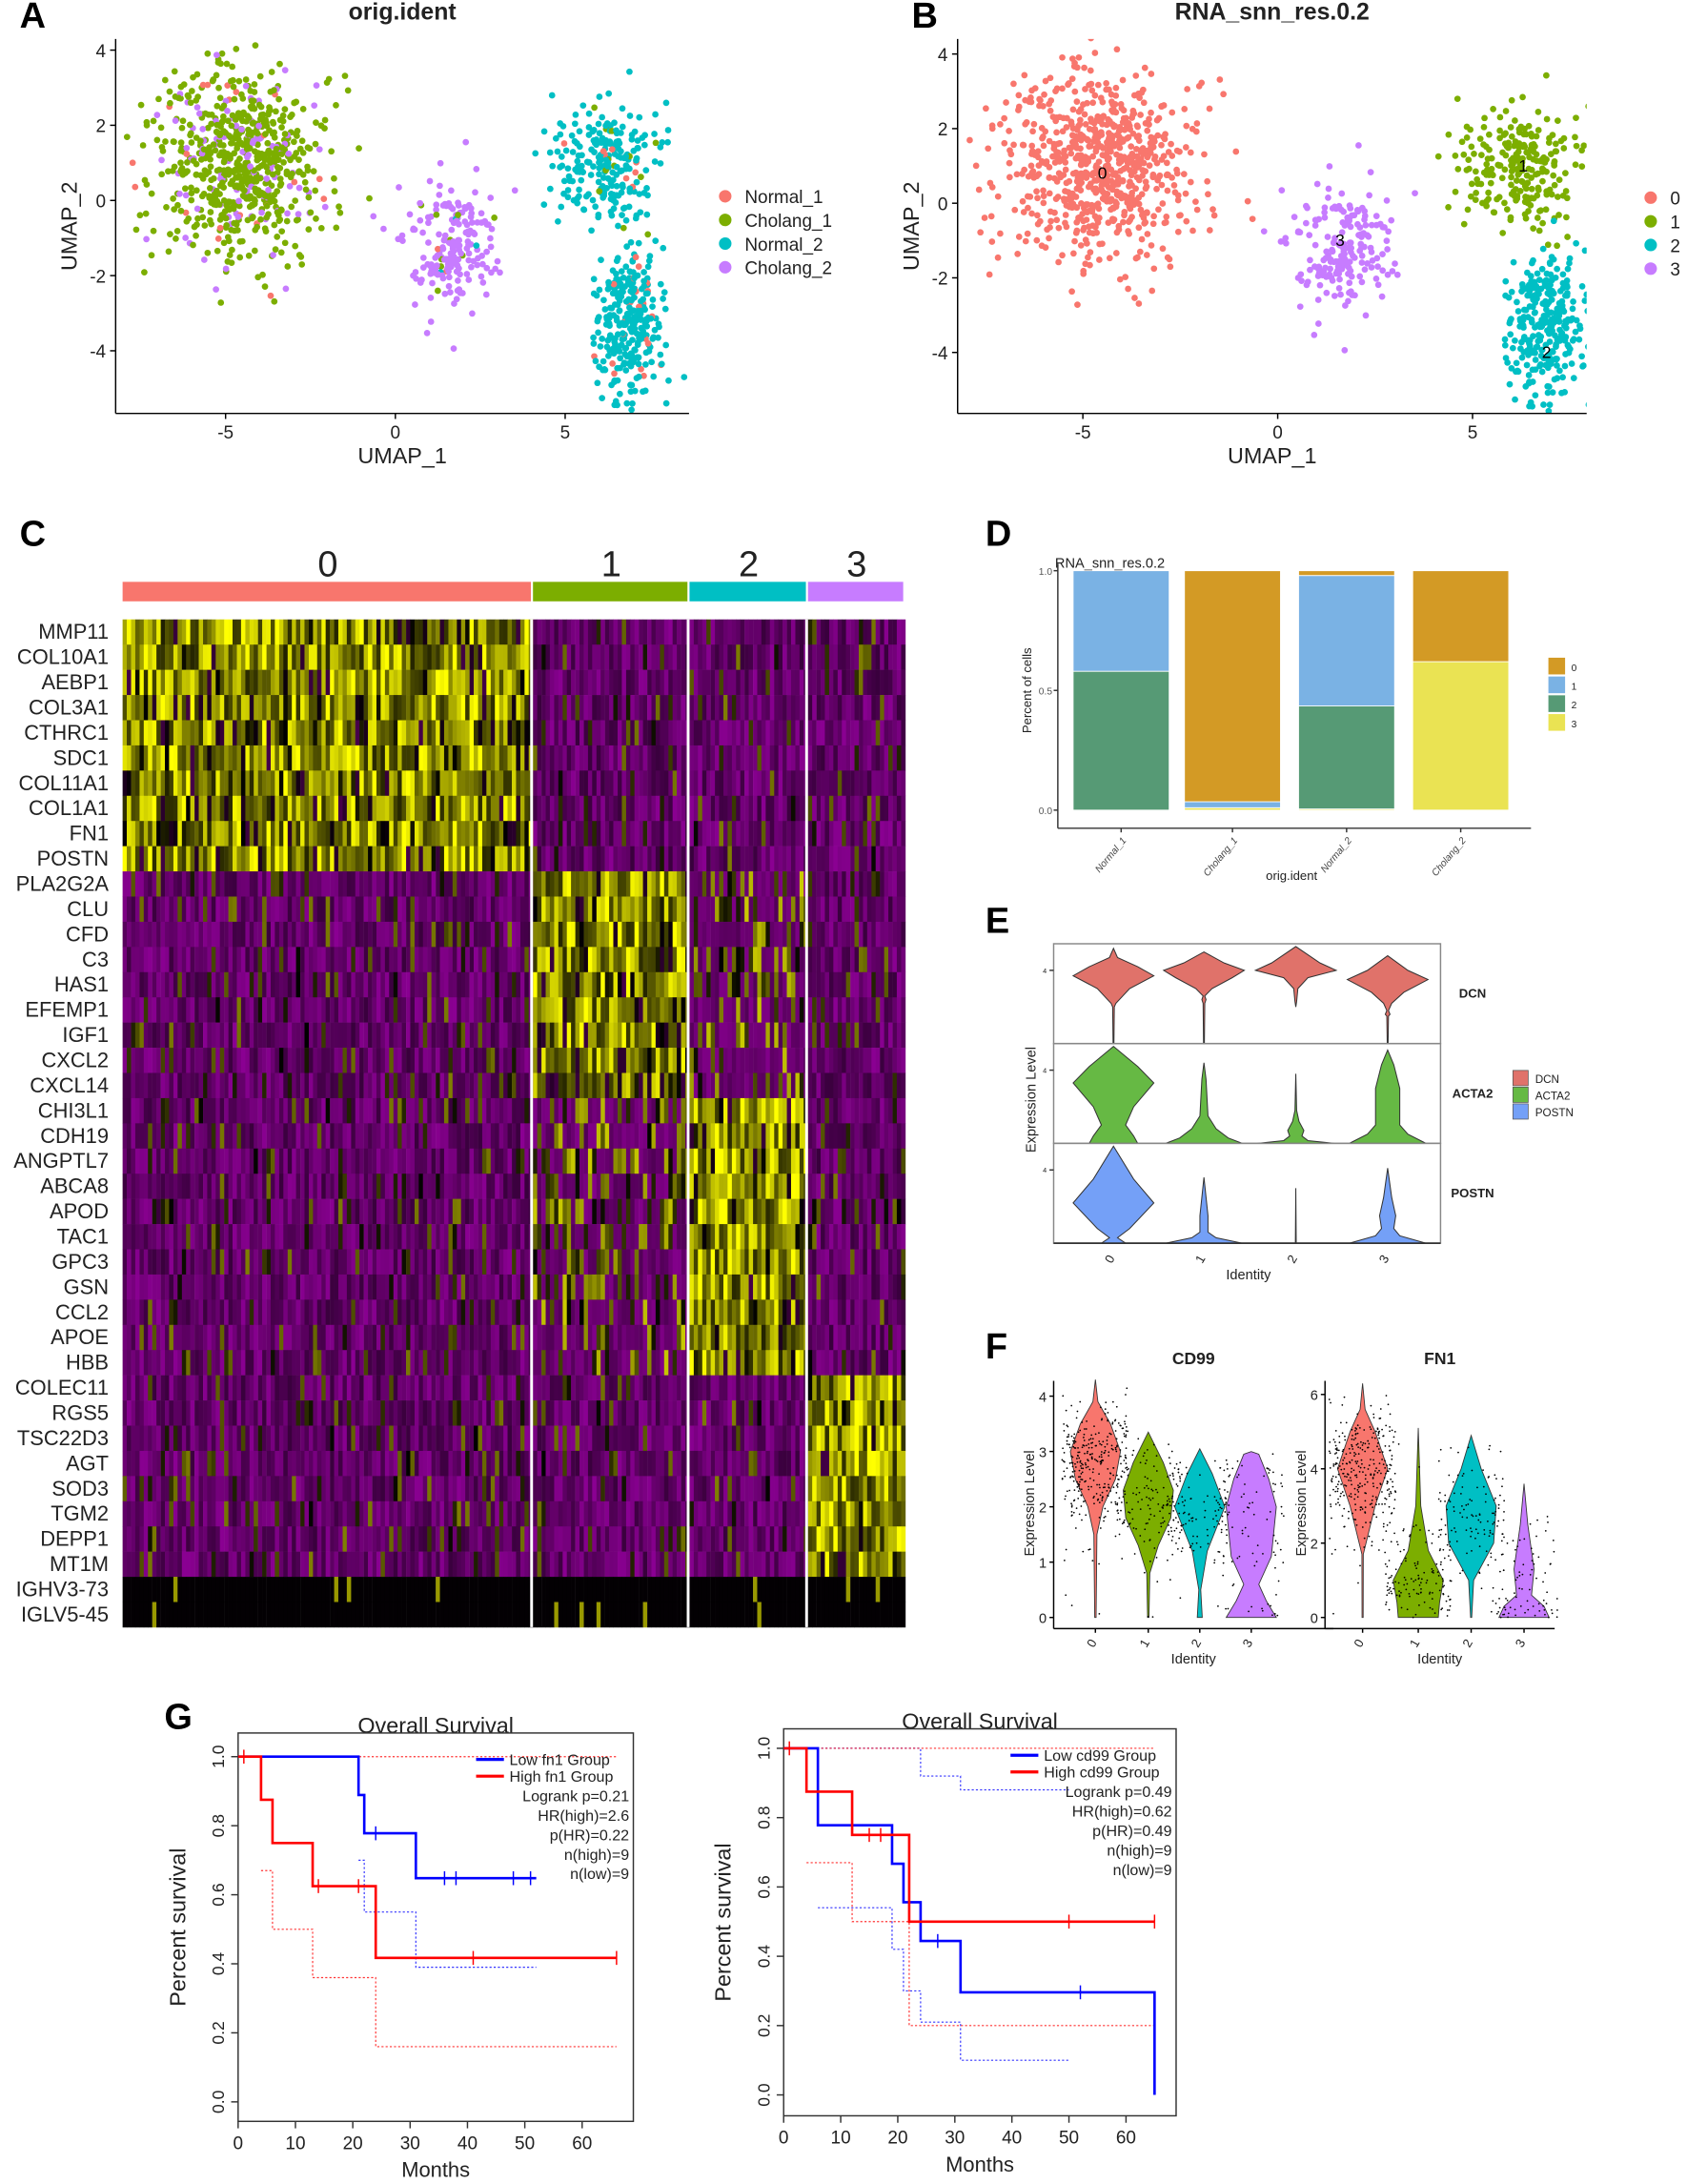 The height and width of the screenshot is (2184, 1687). I want to click on y-axis-label: UMAP_2, so click(68, 227).